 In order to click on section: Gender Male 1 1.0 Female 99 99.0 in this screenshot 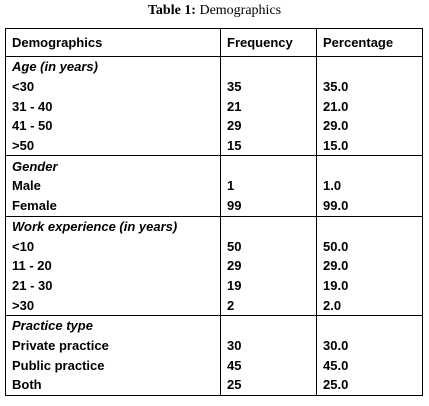, I will do `click(214, 185)`.